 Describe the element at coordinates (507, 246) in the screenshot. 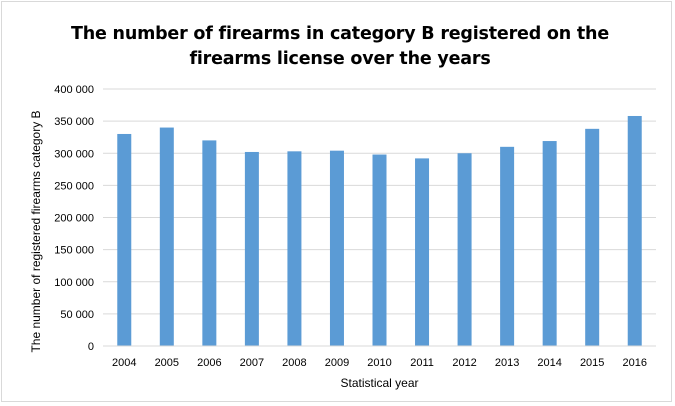

I see `bar-2013` at that location.